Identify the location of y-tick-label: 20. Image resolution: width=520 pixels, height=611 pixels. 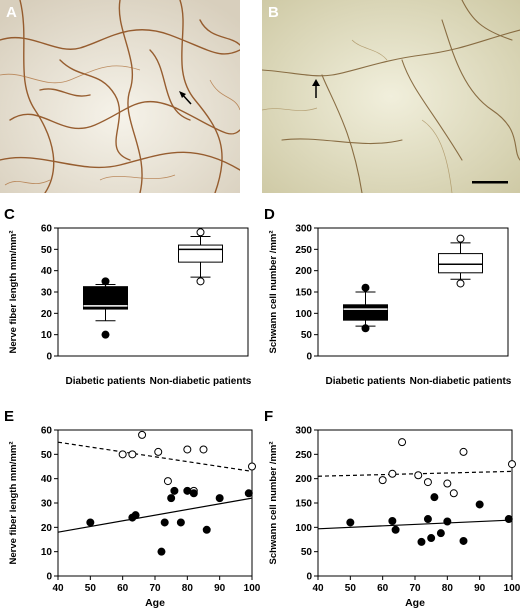
(47, 528).